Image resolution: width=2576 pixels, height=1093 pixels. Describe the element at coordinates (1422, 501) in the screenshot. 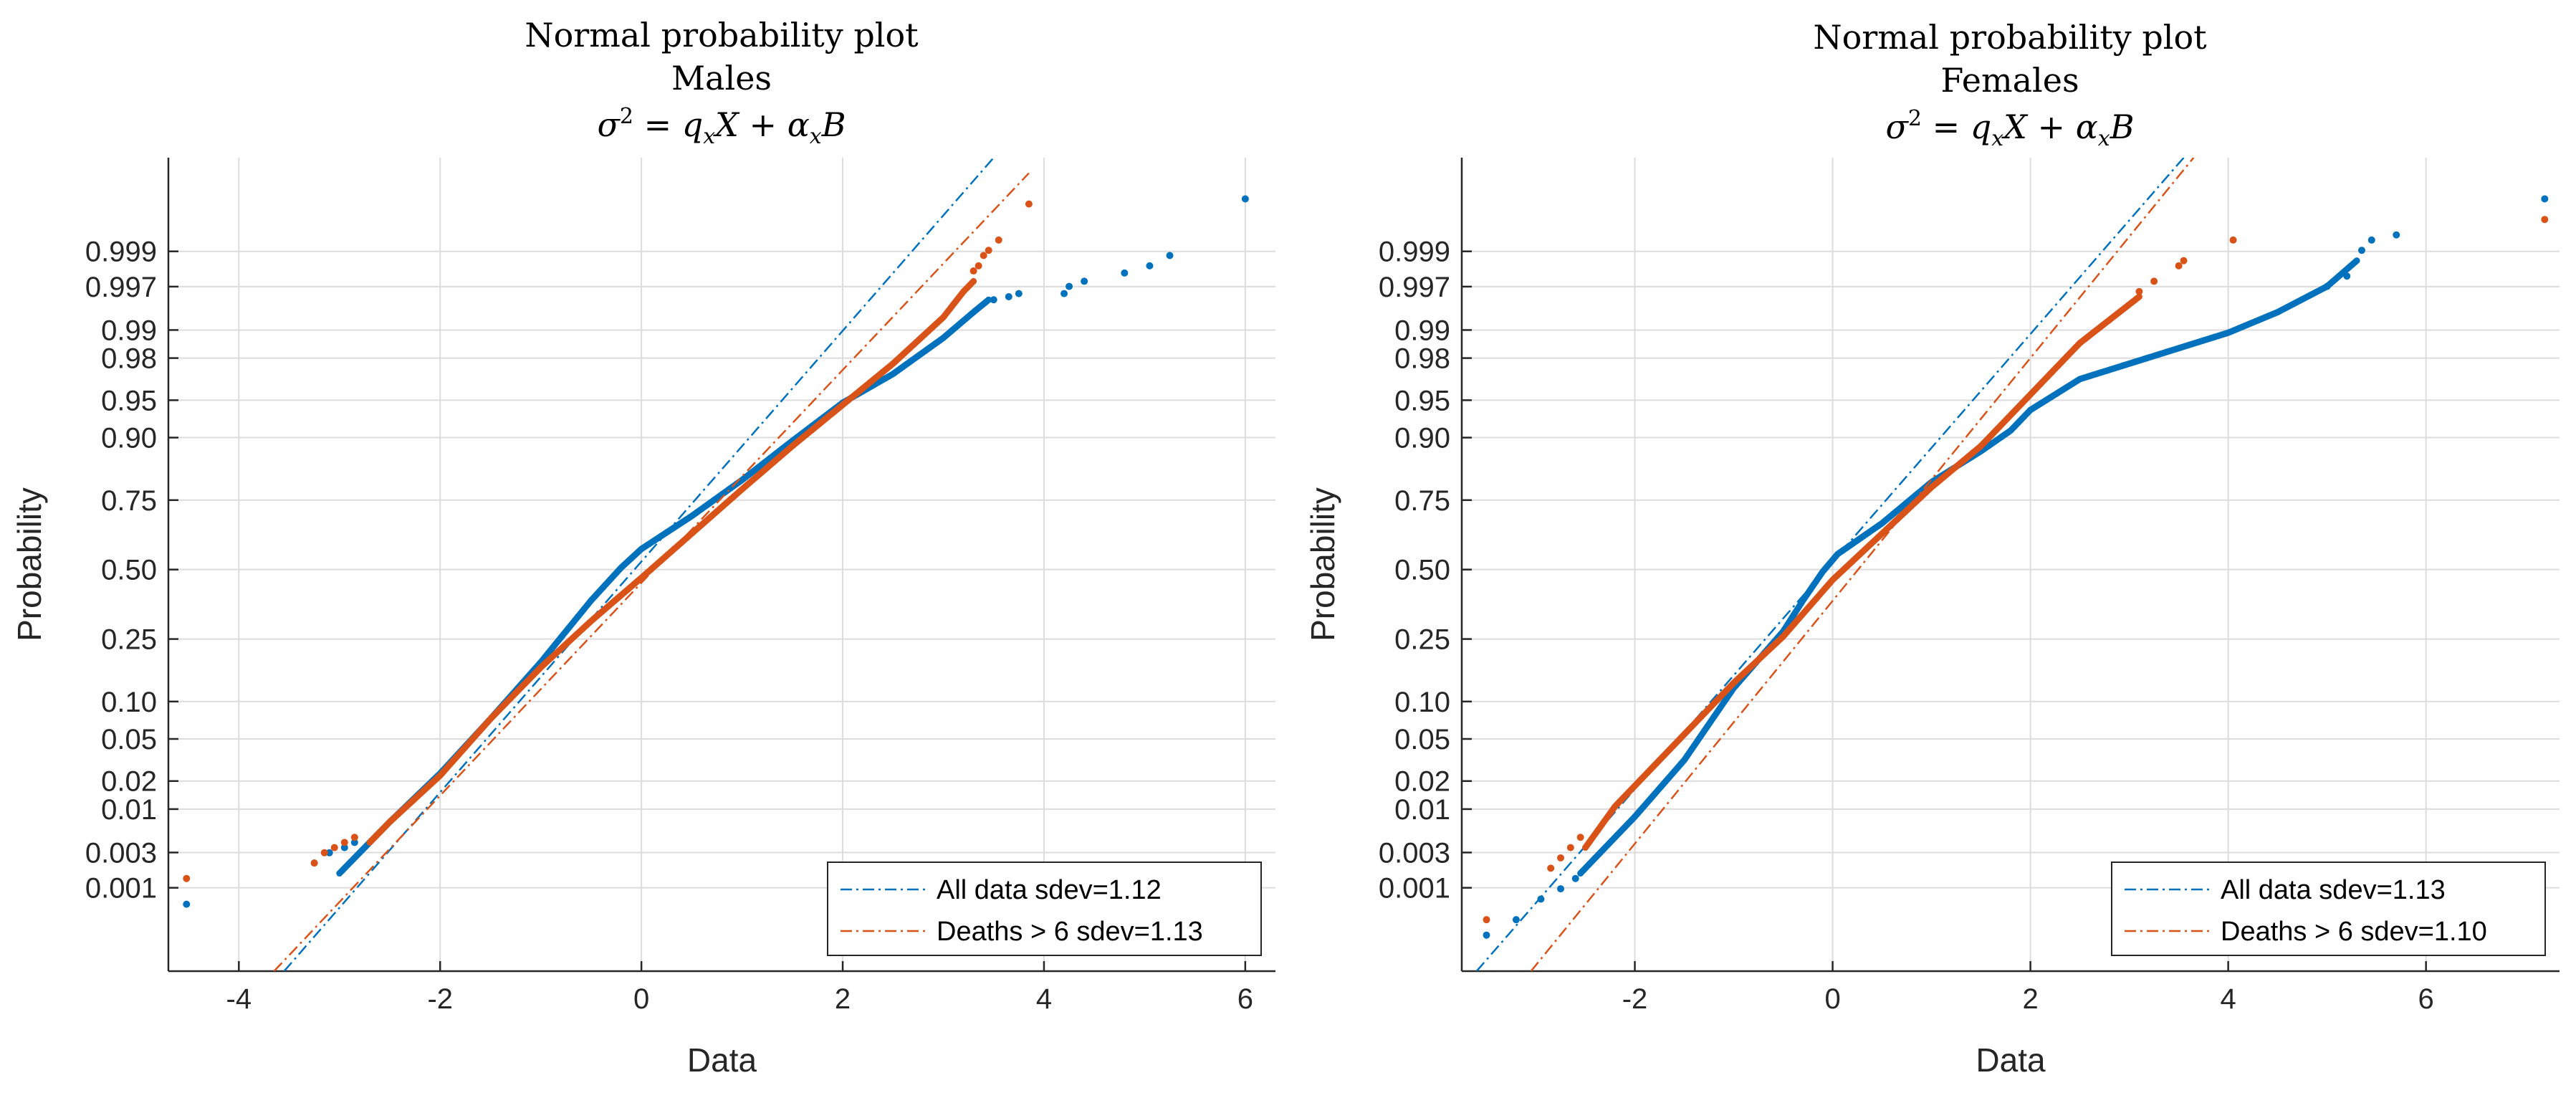

I see `y-tick-label: 0.75` at that location.